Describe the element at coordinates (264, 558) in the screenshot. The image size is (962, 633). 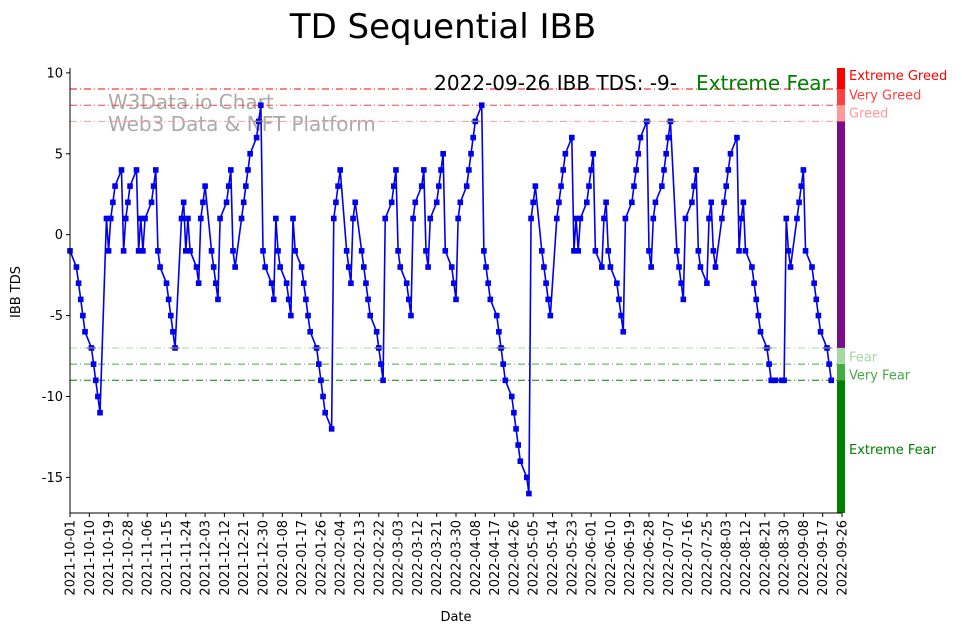
I see `x-tick-label: 2021-12-30` at that location.